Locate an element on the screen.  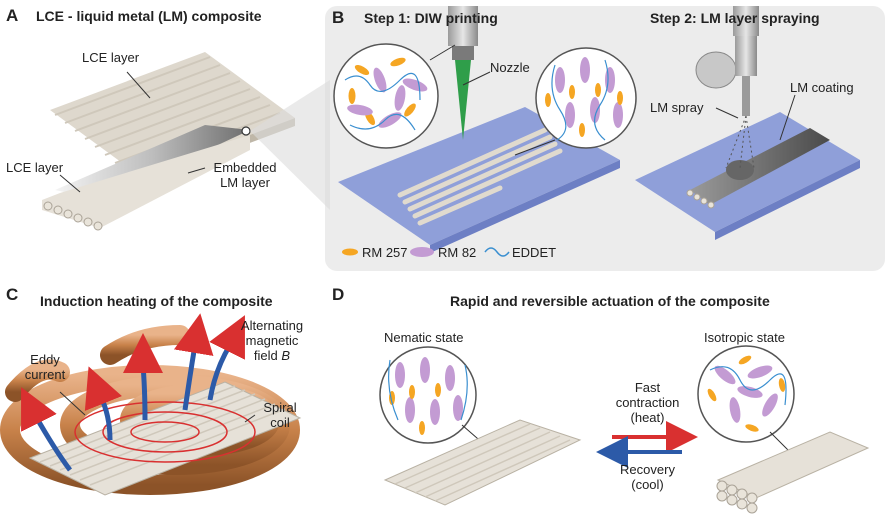
legend-rm257-icon is located at coordinates (350, 252).